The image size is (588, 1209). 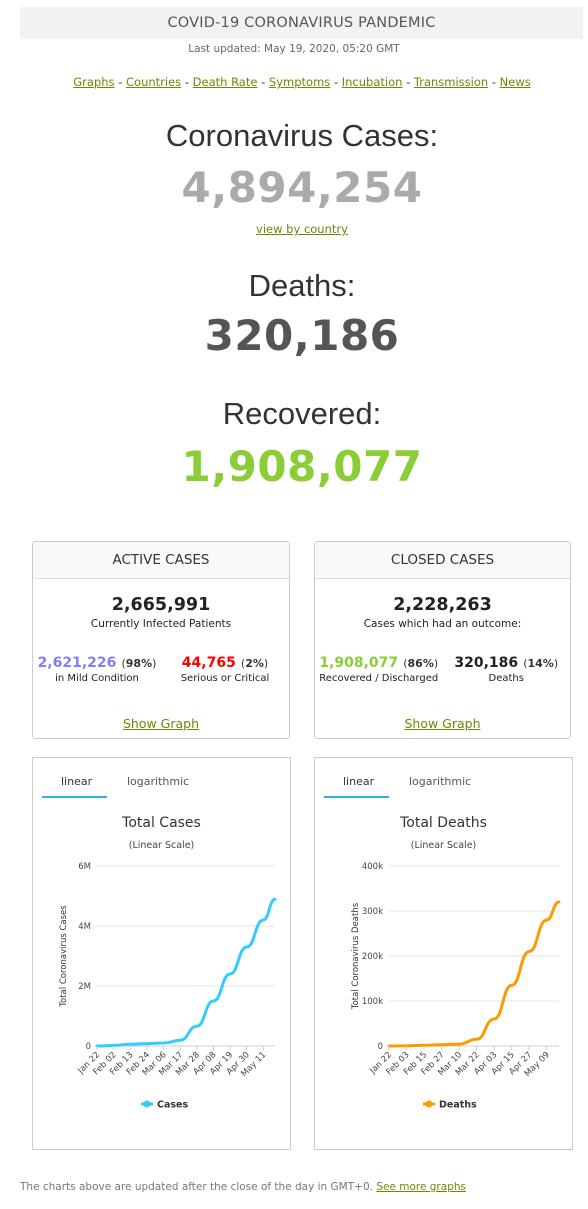 What do you see at coordinates (443, 823) in the screenshot?
I see `chart-title: Total Deaths` at bounding box center [443, 823].